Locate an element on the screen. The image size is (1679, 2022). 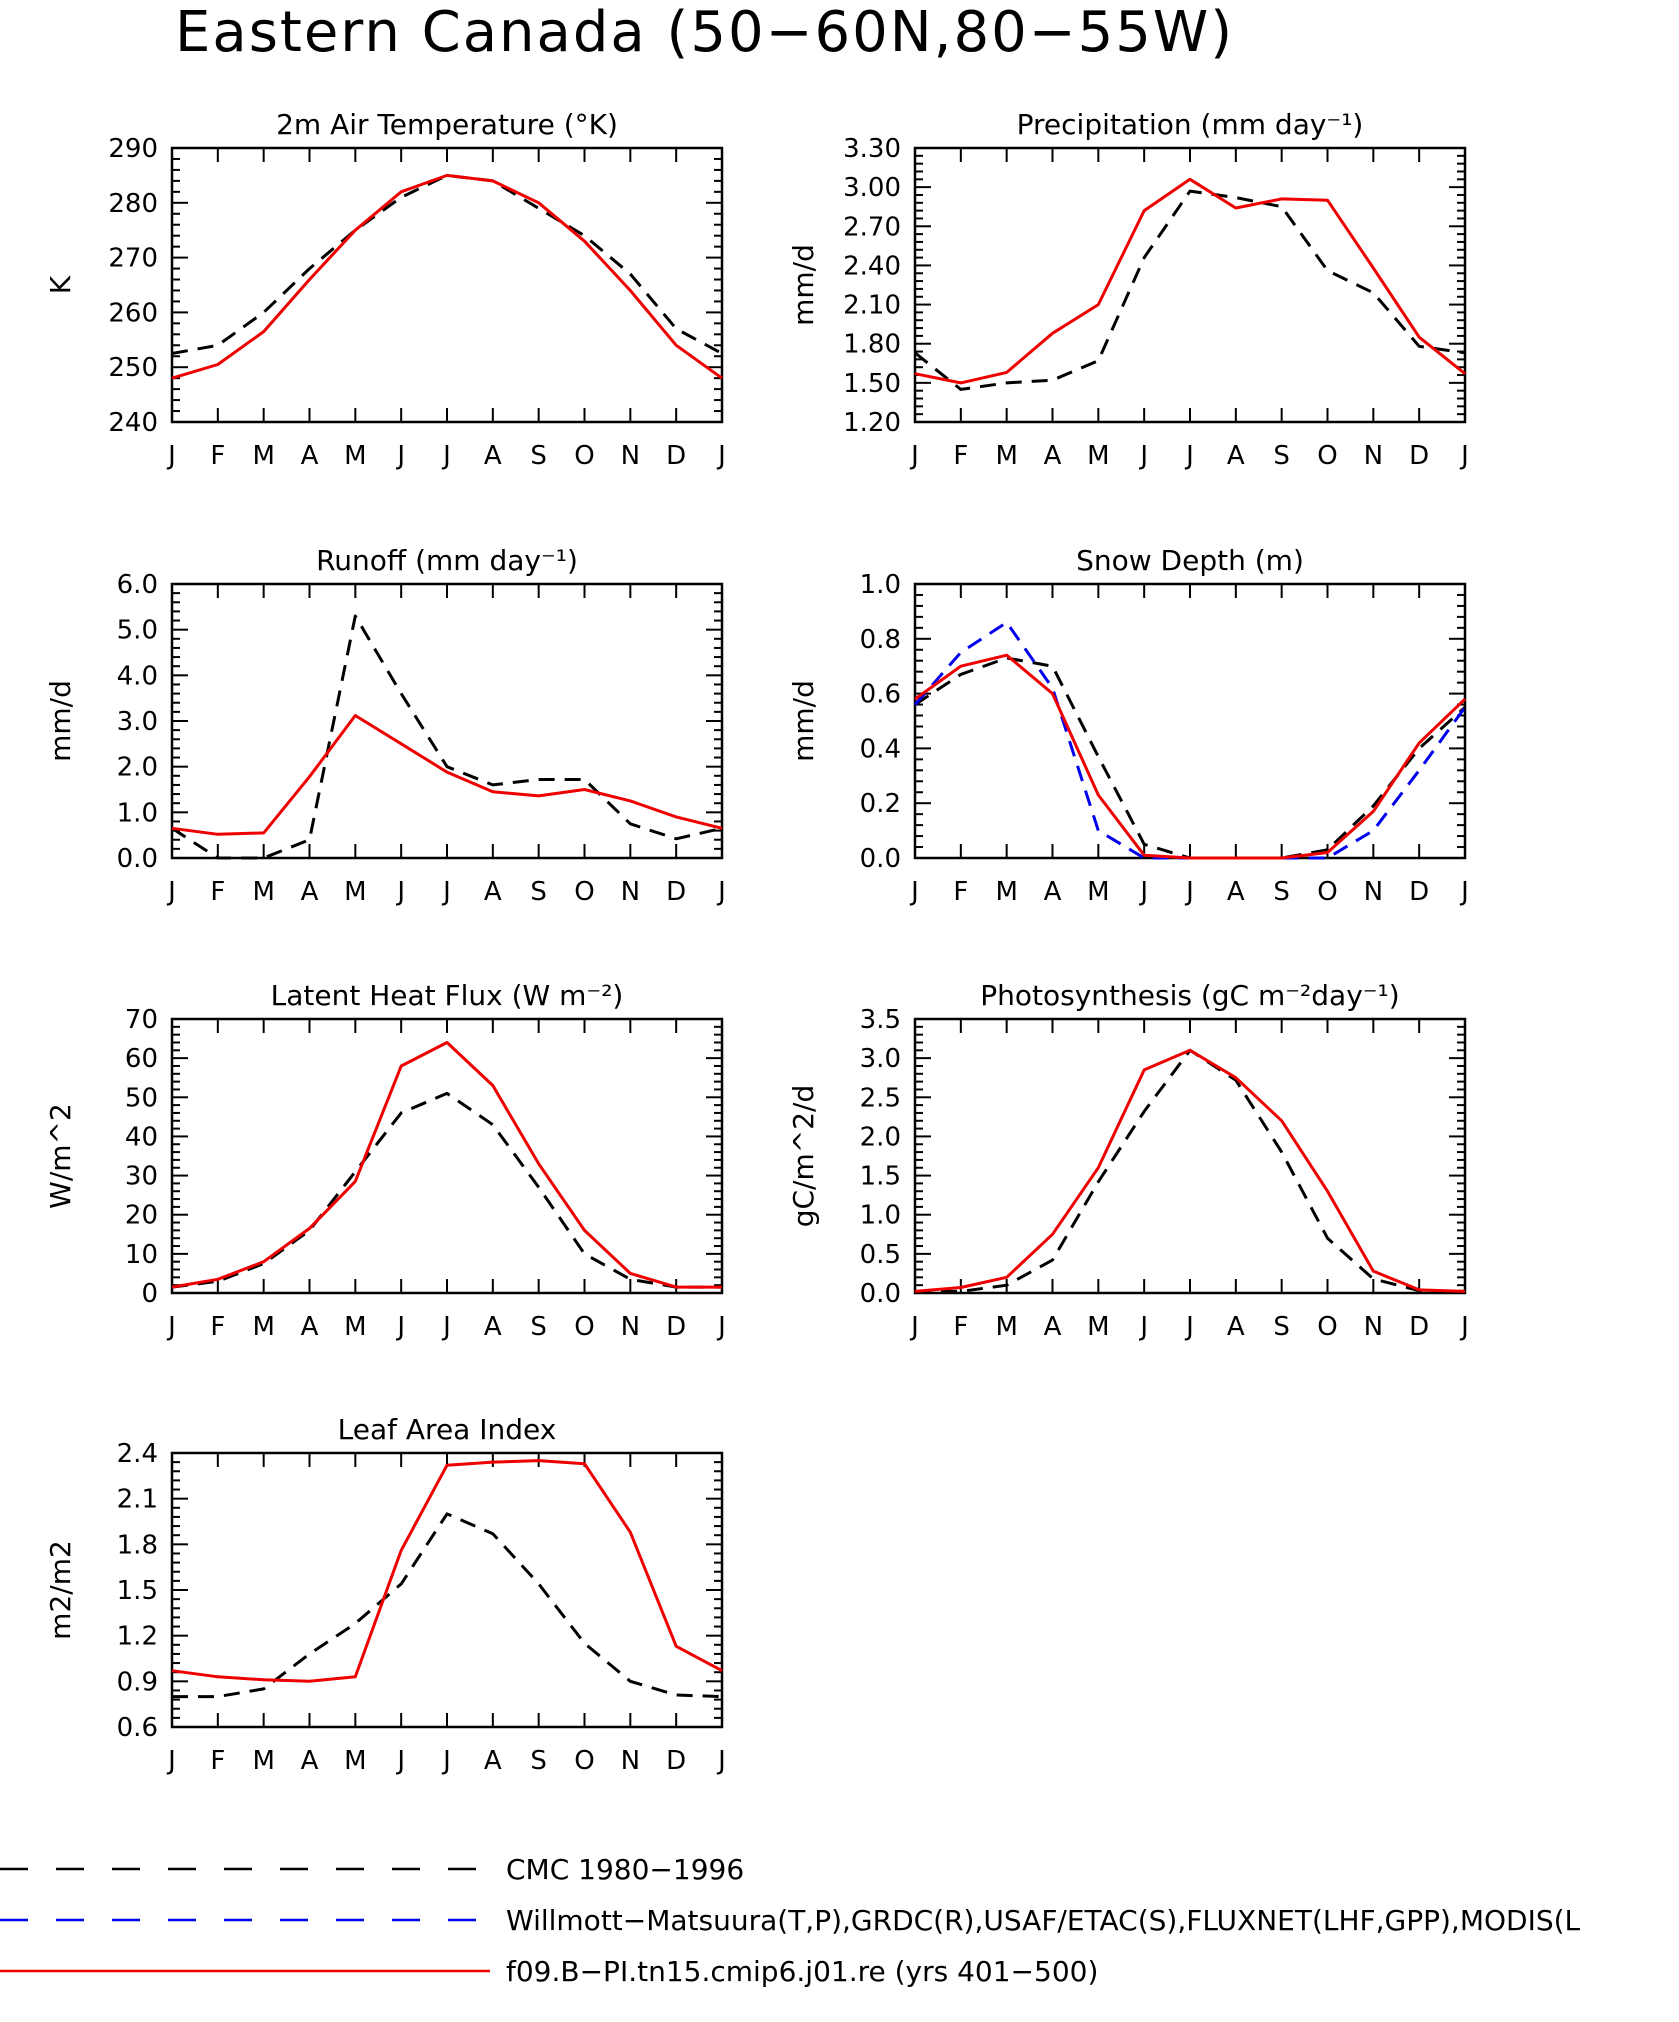
legend-label-1: CMC 1980−1996 is located at coordinates (625, 1869).